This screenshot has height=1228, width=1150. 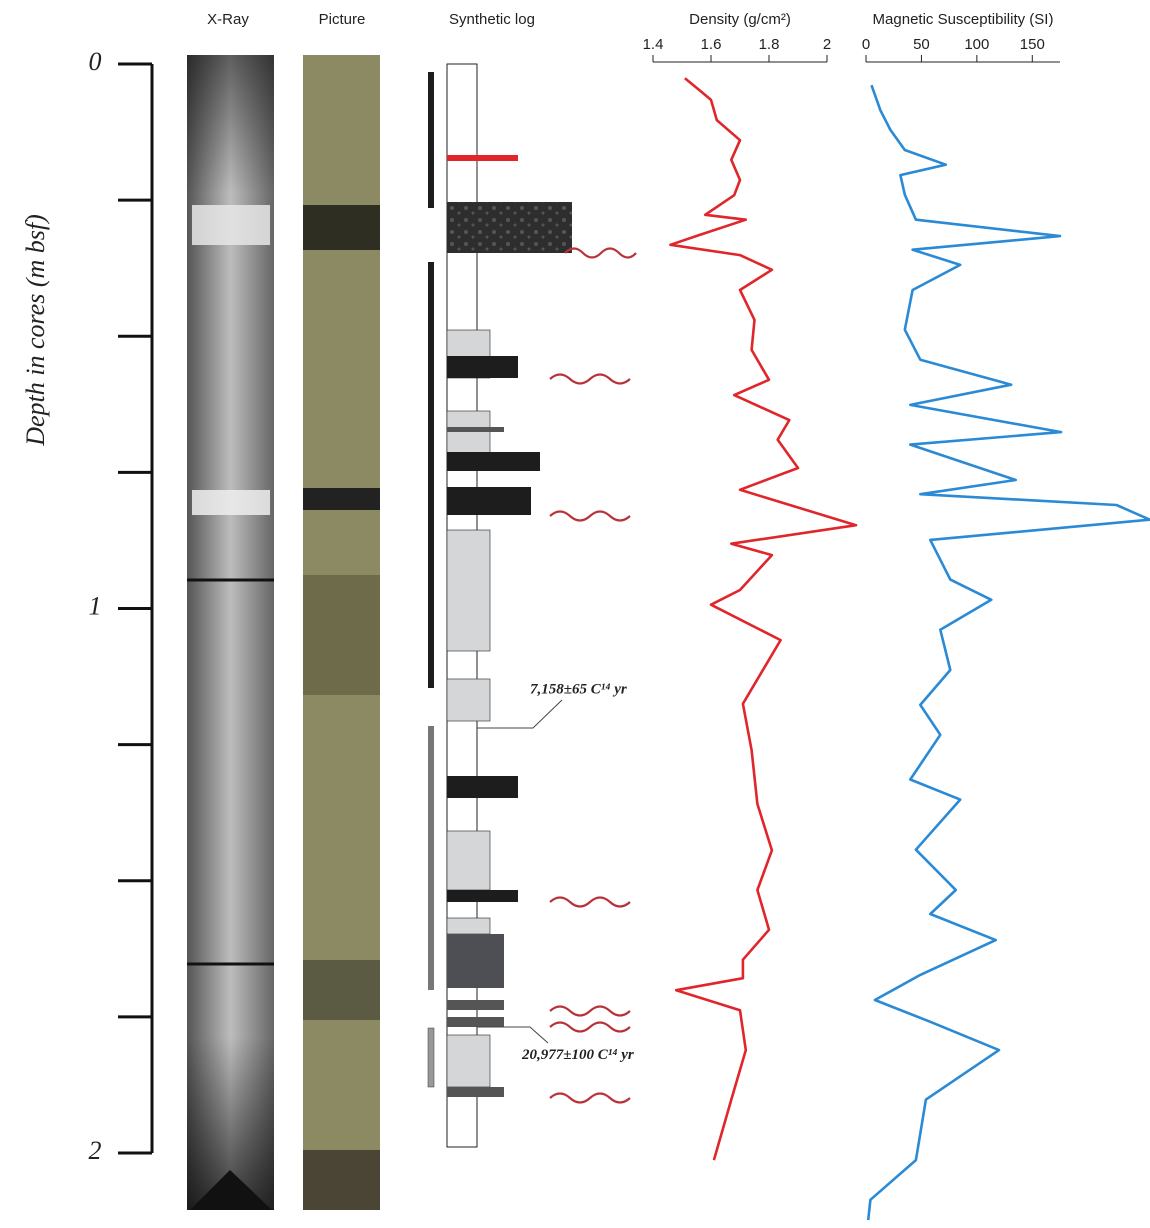 I want to click on x-tick-label: 50, so click(x=921, y=44).